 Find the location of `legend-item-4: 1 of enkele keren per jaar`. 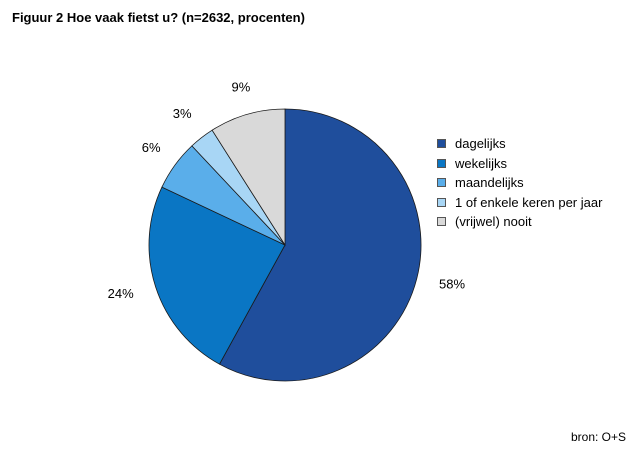

legend-item-4: 1 of enkele keren per jaar is located at coordinates (519, 203).